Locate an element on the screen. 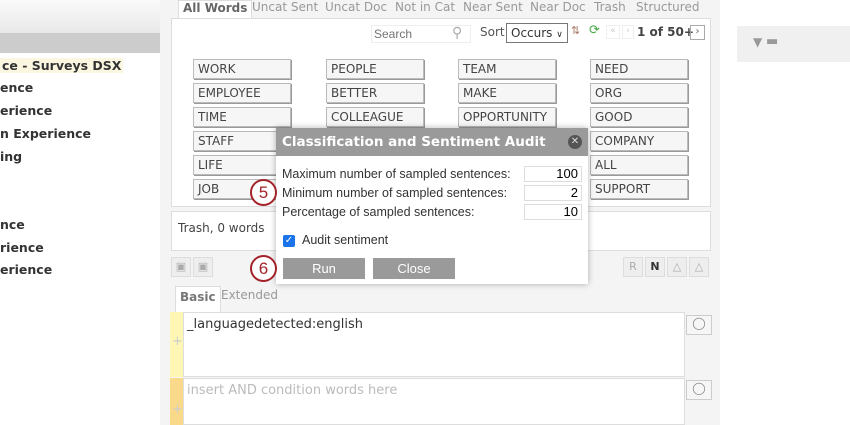 The height and width of the screenshot is (425, 850). percentage-label: Percentage of sampled sentences: is located at coordinates (378, 212).